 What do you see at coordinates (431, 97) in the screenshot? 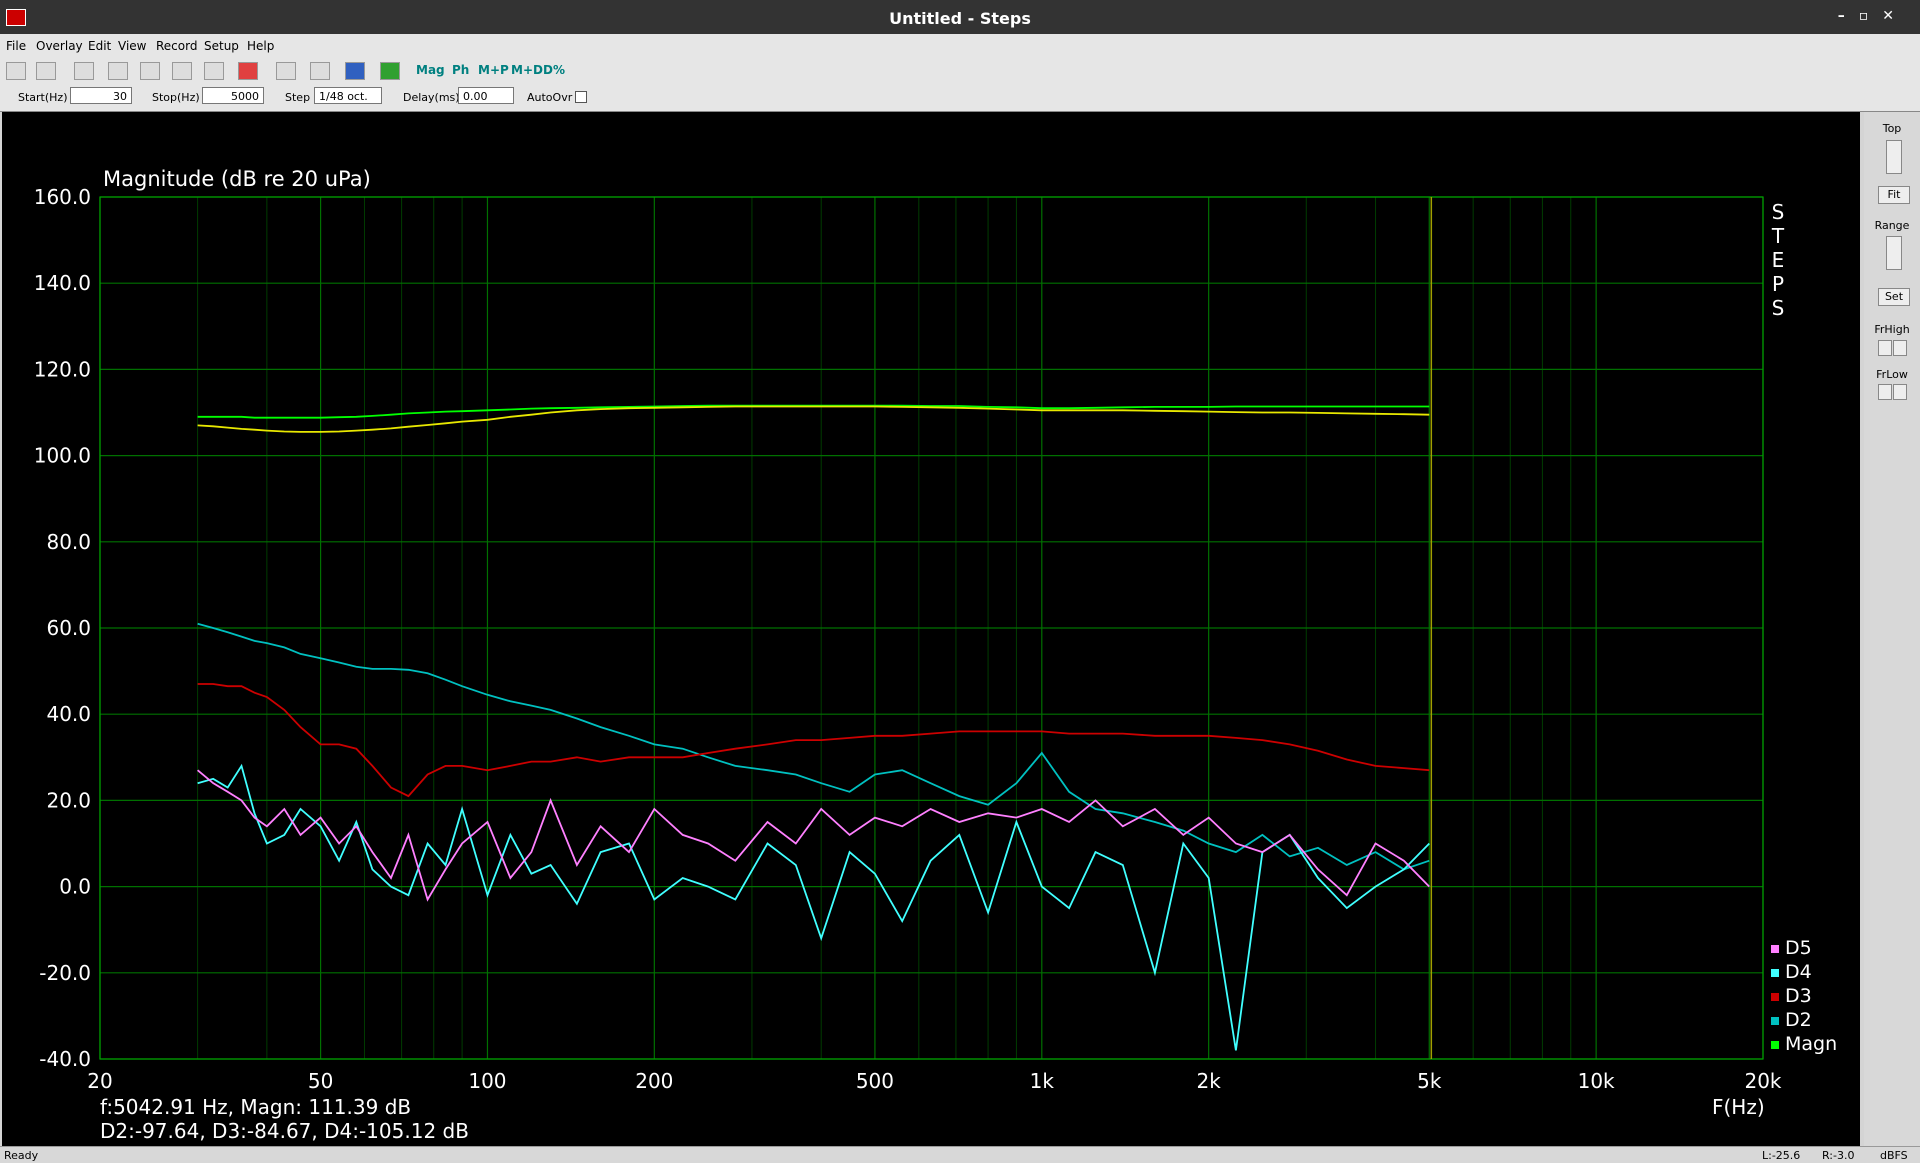
I see `label: Delay(ms)` at bounding box center [431, 97].